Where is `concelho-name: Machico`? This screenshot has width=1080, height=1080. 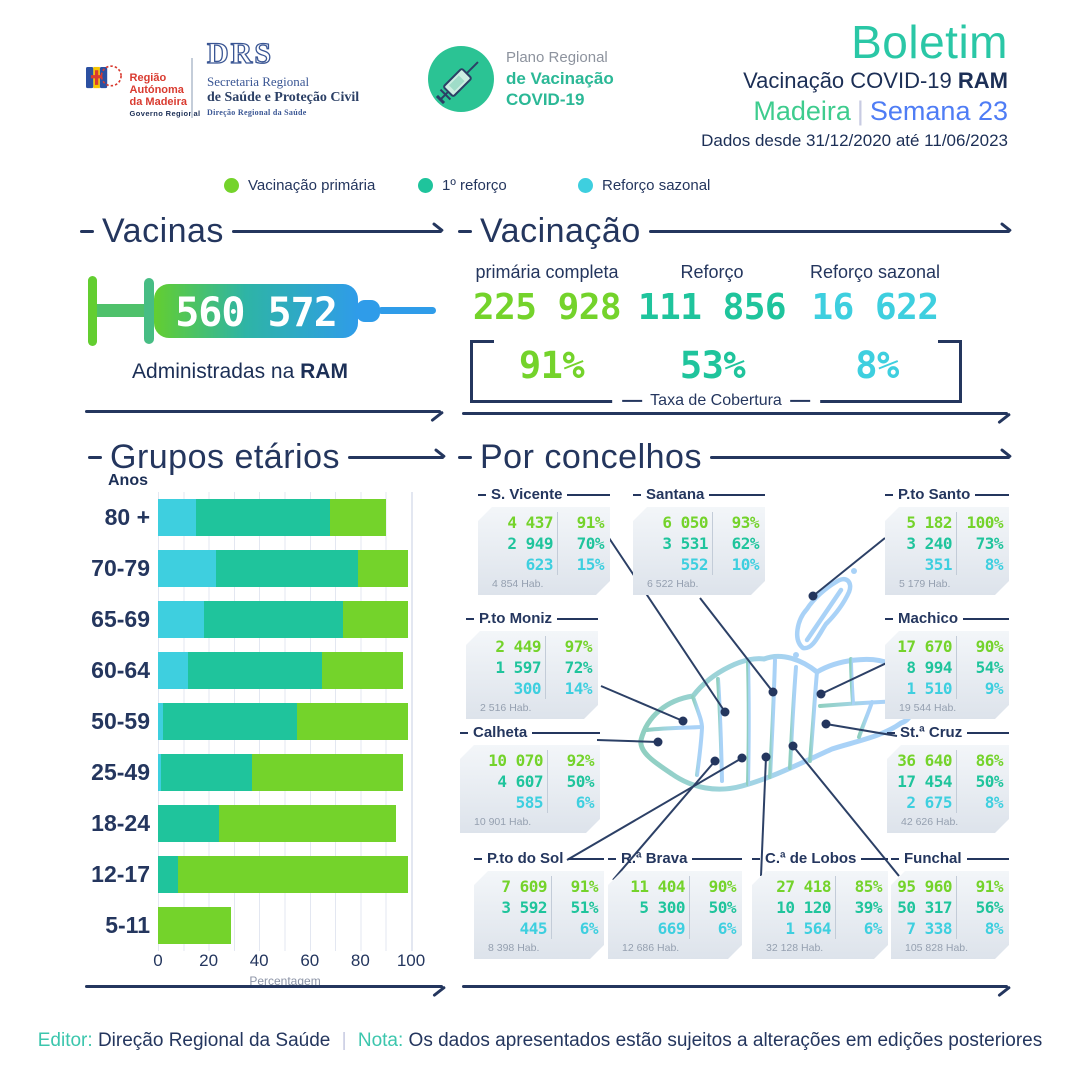 concelho-name: Machico is located at coordinates (928, 618).